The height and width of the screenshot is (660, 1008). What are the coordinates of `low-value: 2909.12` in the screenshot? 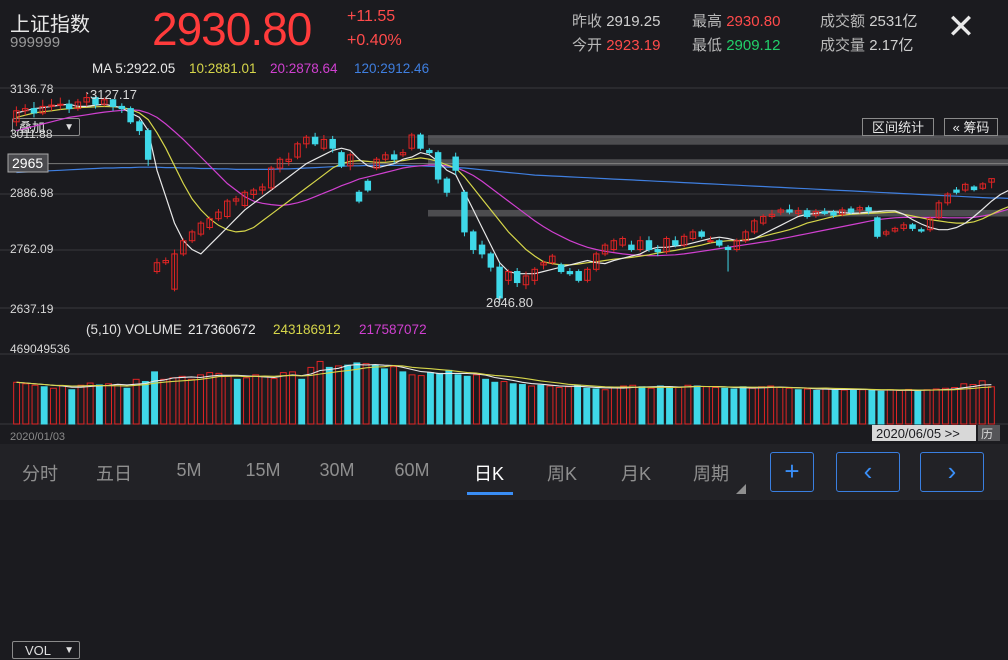 It's located at (753, 45).